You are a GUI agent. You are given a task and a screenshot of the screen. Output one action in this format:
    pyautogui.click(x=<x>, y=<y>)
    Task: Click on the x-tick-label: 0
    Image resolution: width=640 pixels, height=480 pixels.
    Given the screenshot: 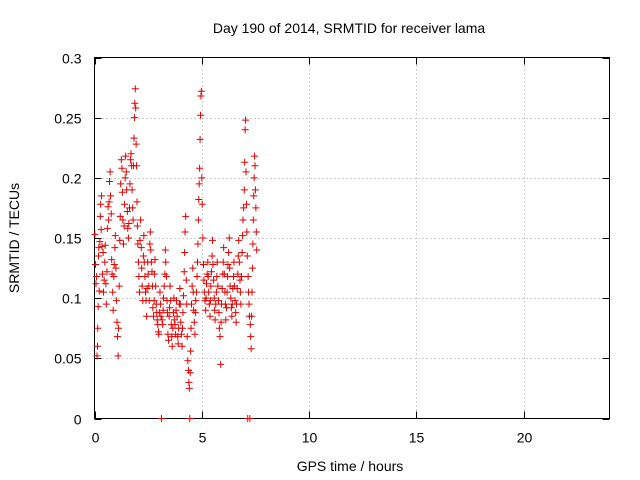 What is the action you would take?
    pyautogui.click(x=96, y=438)
    